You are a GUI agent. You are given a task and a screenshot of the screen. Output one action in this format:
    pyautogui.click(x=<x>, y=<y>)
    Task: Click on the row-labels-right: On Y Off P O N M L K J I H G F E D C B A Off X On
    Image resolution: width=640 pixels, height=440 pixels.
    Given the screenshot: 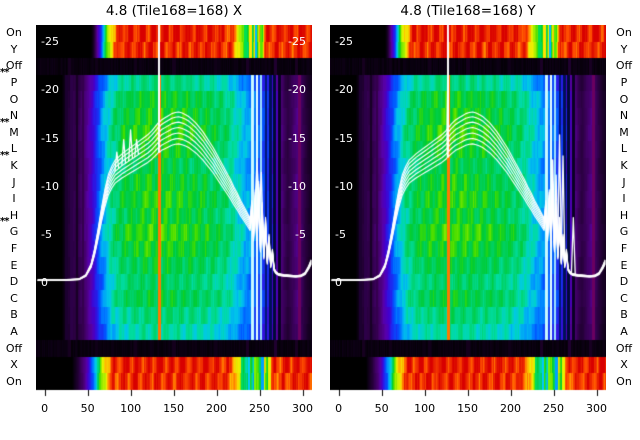 What is the action you would take?
    pyautogui.click(x=624, y=220)
    